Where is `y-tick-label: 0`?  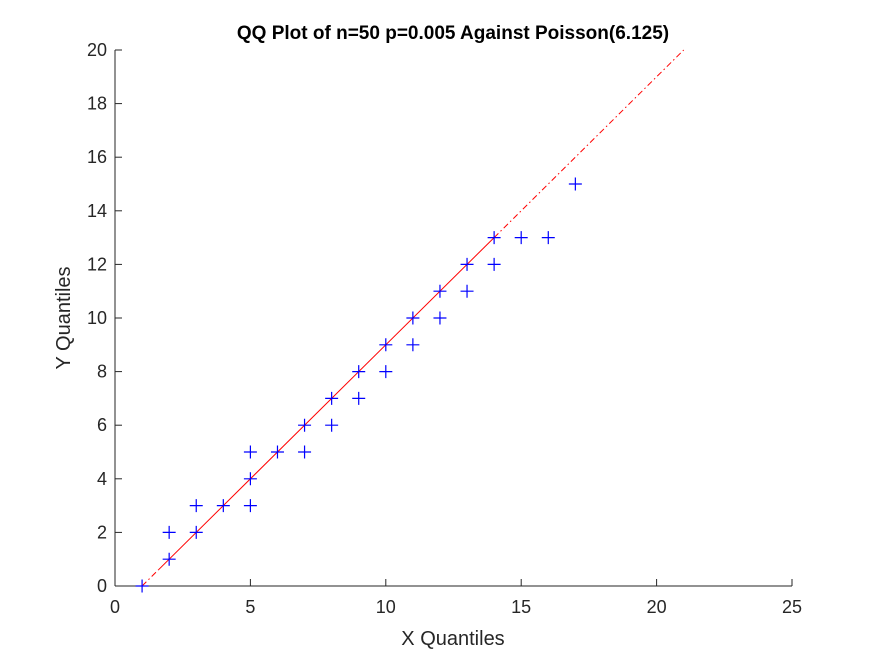
y-tick-label: 0 is located at coordinates (102, 586).